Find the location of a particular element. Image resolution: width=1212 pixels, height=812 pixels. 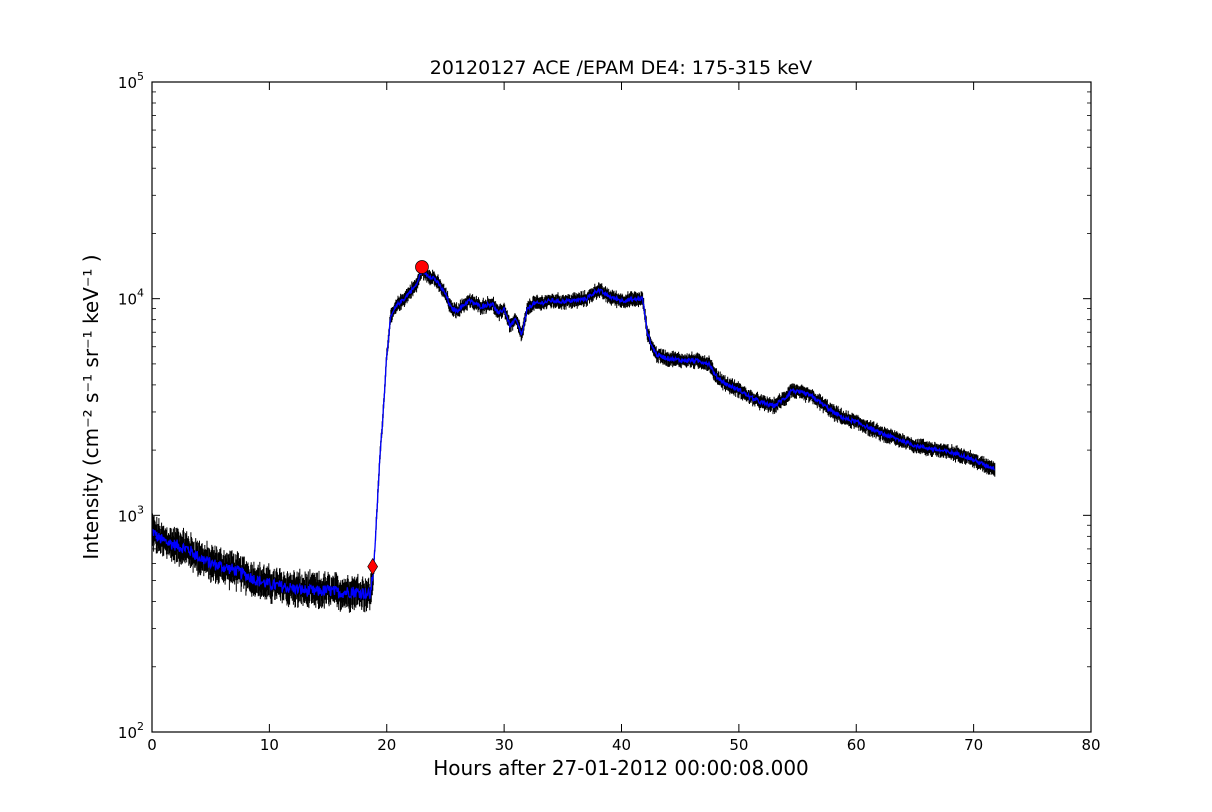

y-tick-label: 10² is located at coordinates (131, 731).